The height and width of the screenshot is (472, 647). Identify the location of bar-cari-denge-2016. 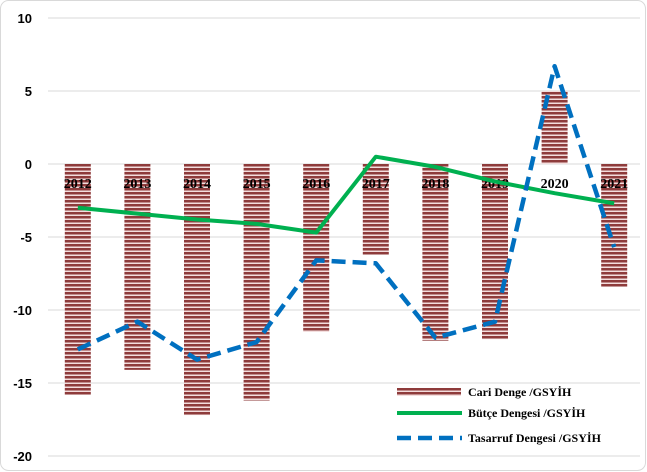
(316, 248).